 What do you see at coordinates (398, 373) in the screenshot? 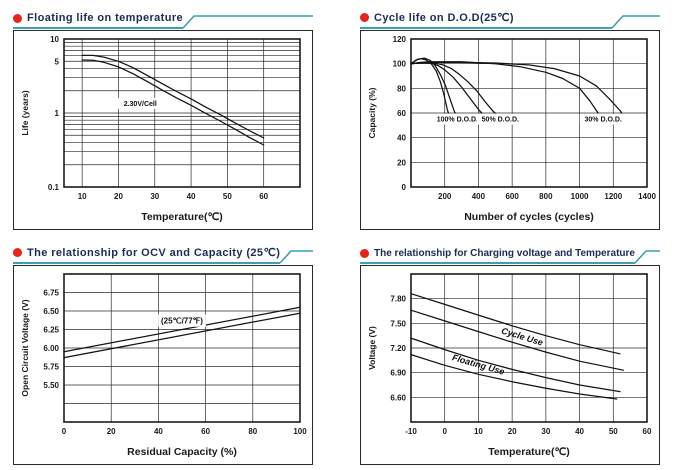
I see `svg-text: 6.90` at bounding box center [398, 373].